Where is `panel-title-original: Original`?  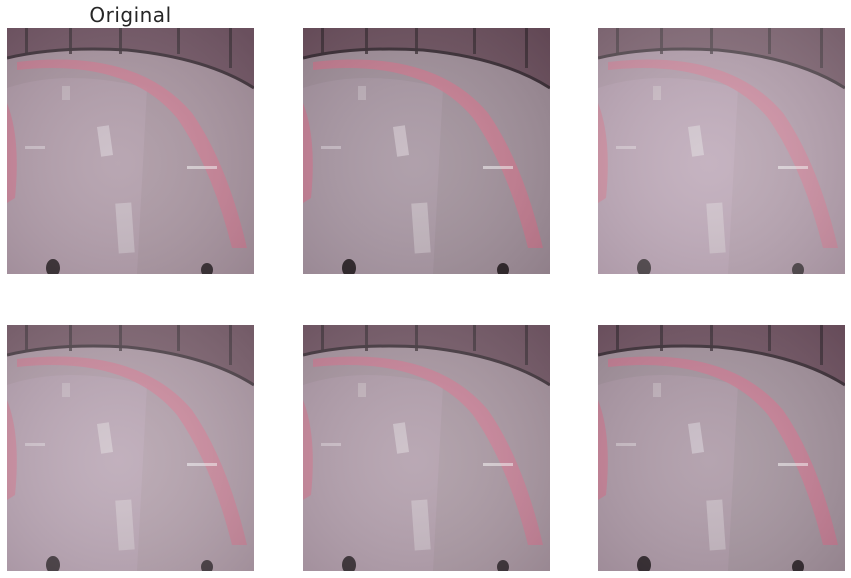
panel-title-original: Original is located at coordinates (130, 15).